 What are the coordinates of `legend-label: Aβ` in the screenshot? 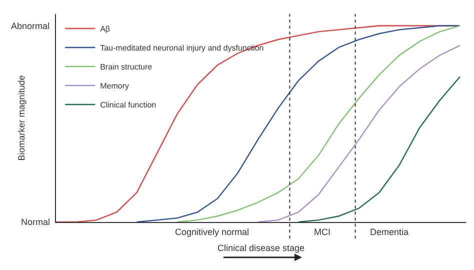 It's located at (105, 29).